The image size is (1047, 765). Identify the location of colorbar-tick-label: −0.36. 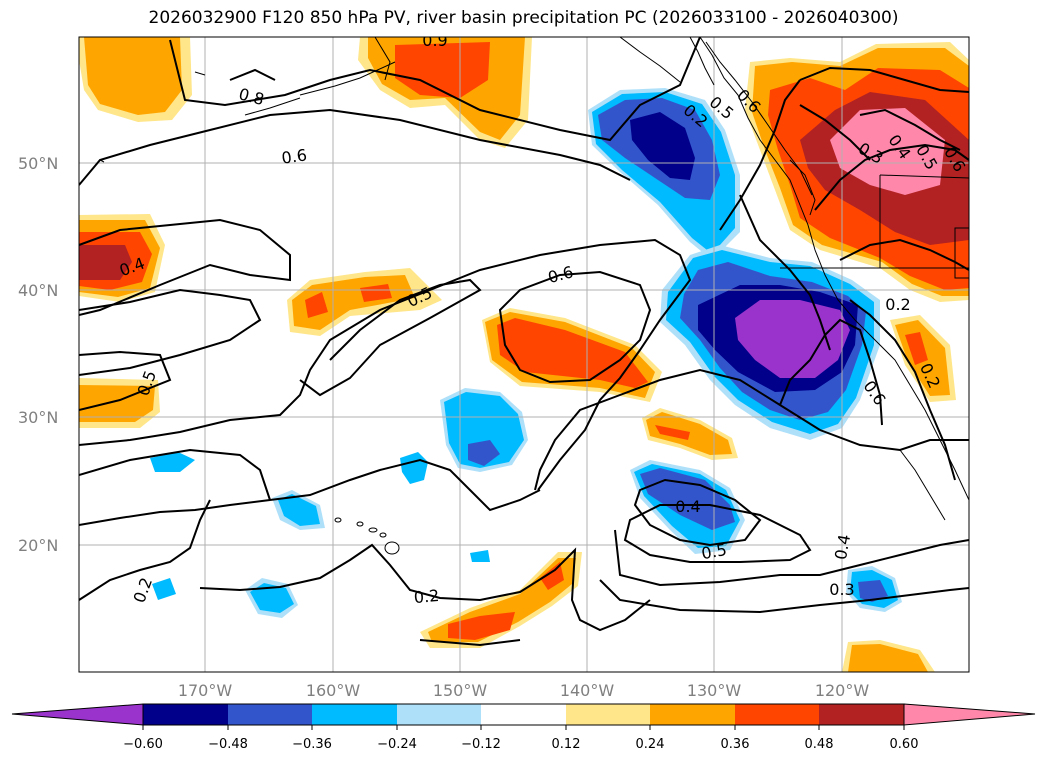
(312, 744).